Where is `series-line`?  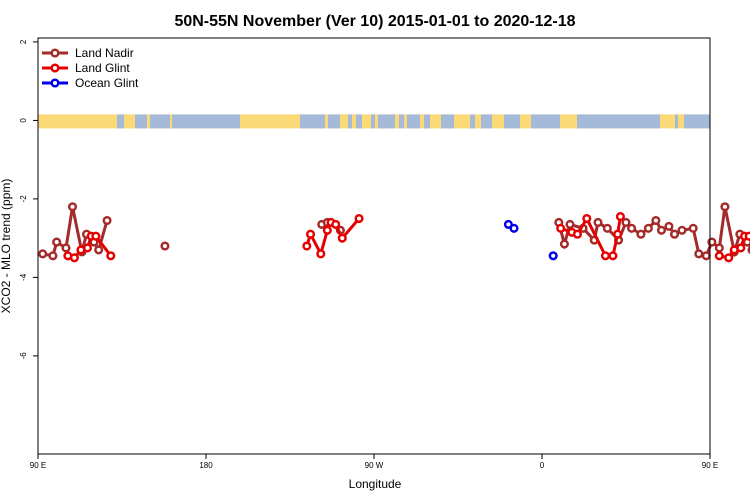
series-line is located at coordinates (75, 232).